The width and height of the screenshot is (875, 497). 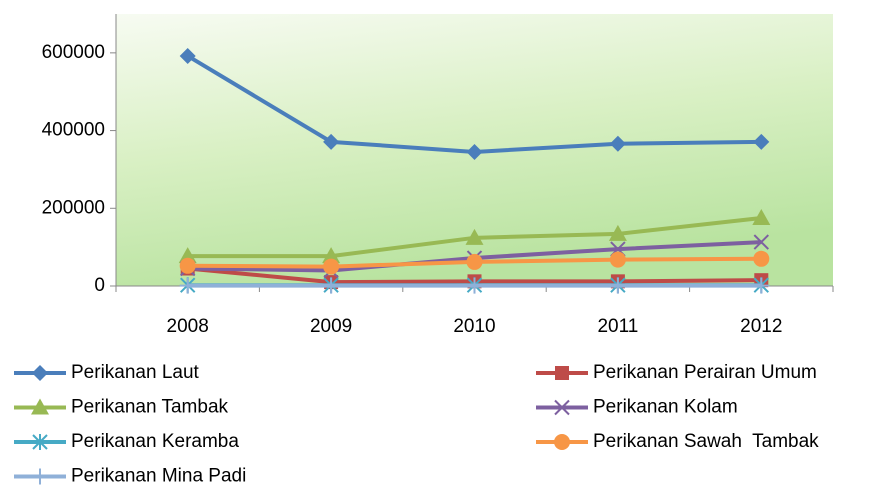 I want to click on legend-label: Perikanan Laut, so click(x=135, y=372).